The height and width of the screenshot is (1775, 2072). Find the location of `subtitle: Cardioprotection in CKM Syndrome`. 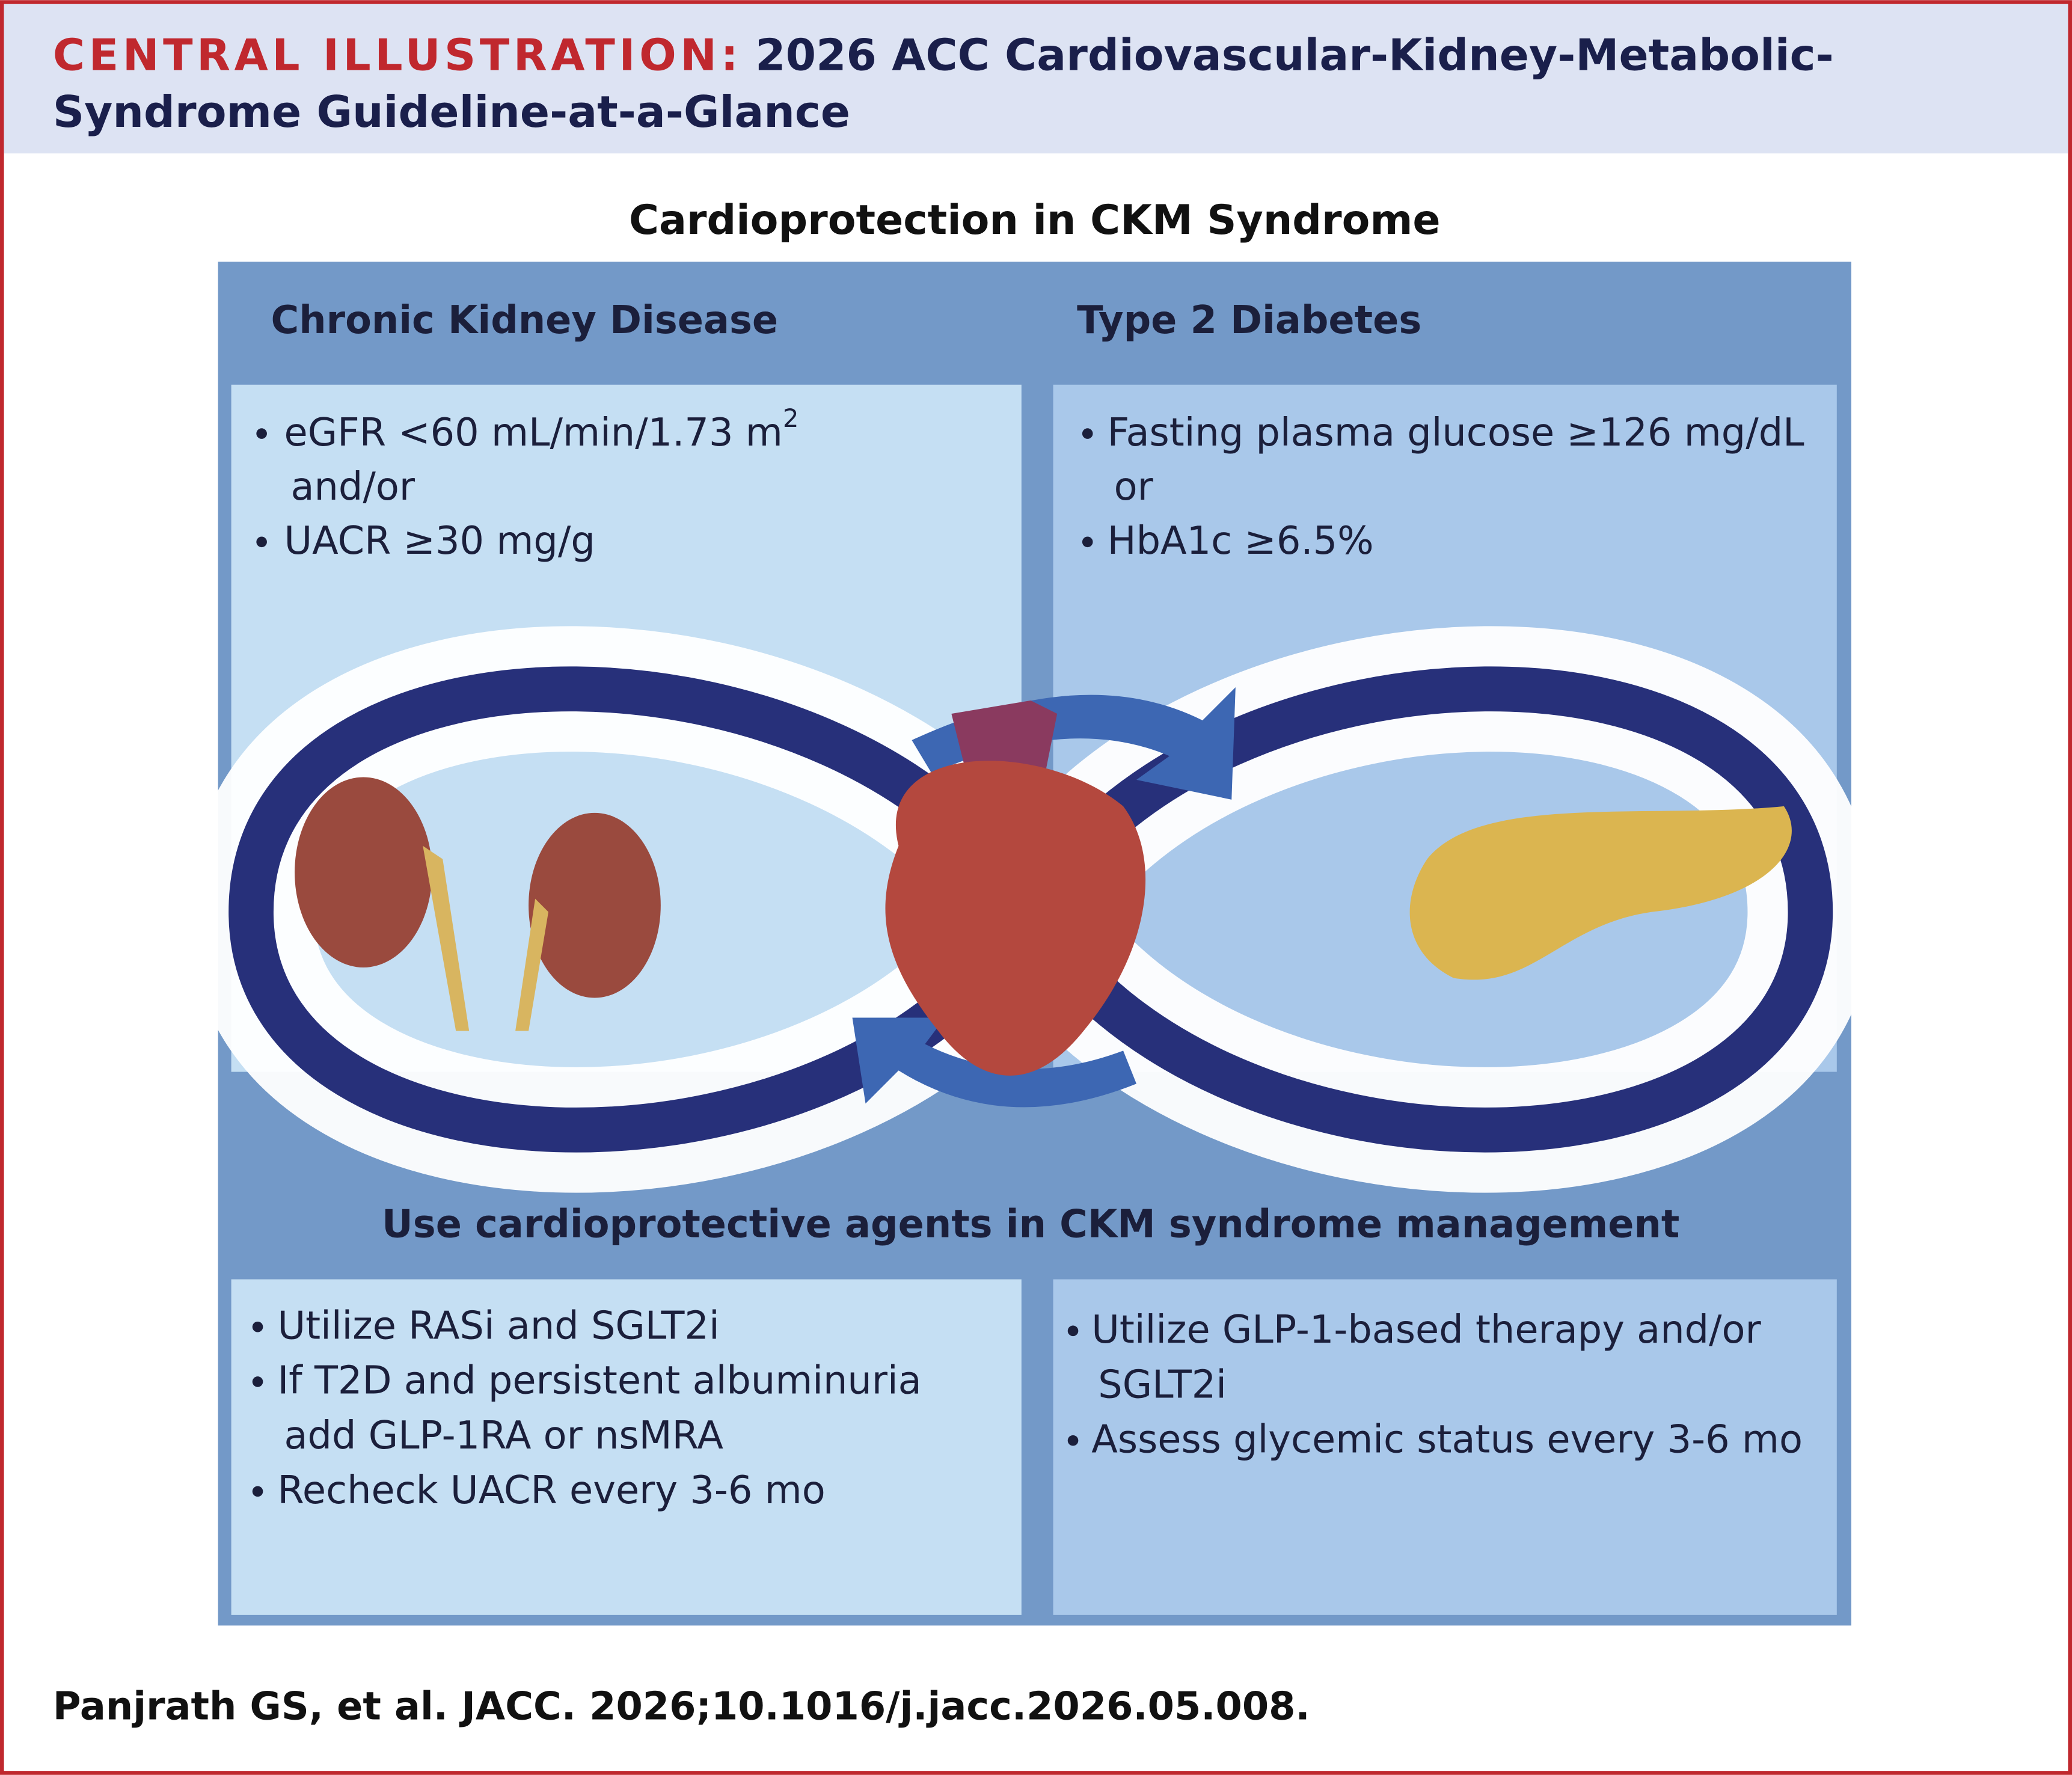

subtitle: Cardioprotection in CKM Syndrome is located at coordinates (1035, 220).